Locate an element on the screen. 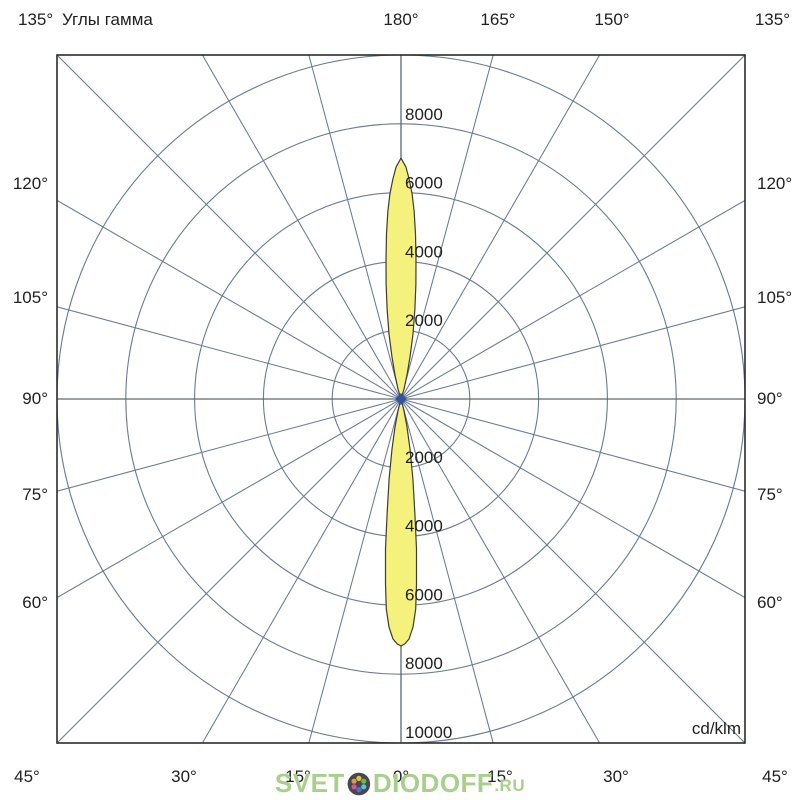 Image resolution: width=800 pixels, height=800 pixels. gamma-label-bottom-1: 30° is located at coordinates (184, 776).